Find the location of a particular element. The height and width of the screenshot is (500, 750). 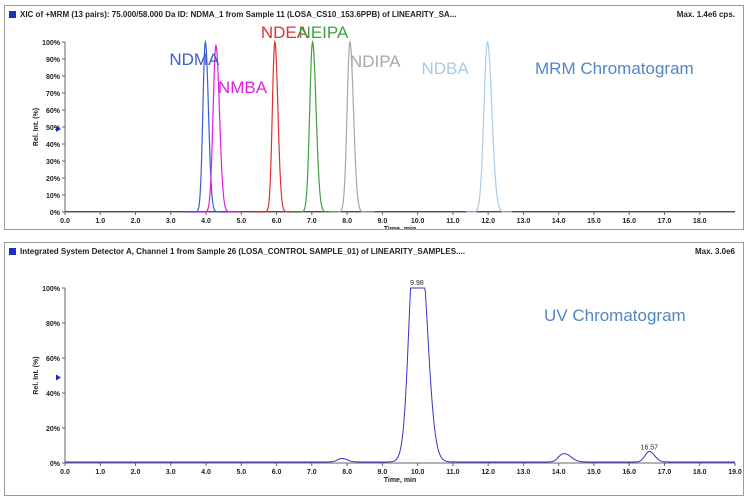

peak-label-ndba: NDBA is located at coordinates (445, 68).